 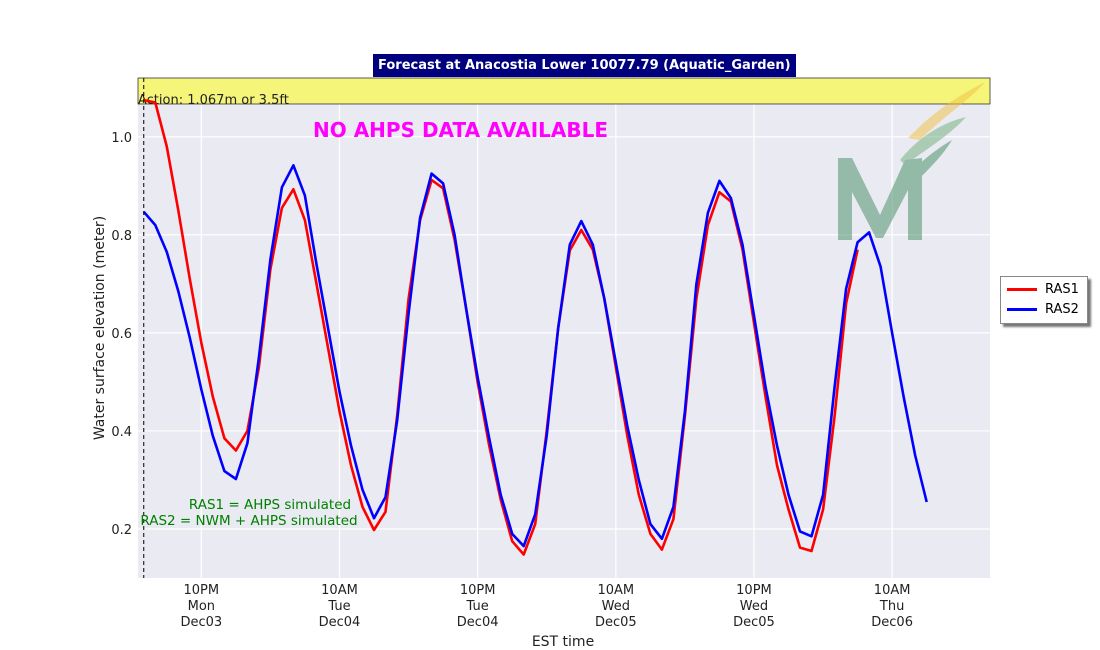 I want to click on ras1-note: RAS1 = AHPS simulated, so click(x=270, y=505).